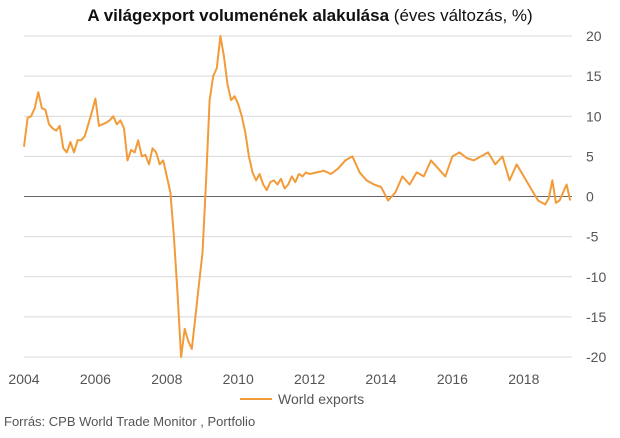  What do you see at coordinates (95, 379) in the screenshot?
I see `x-tick-label: 2006` at bounding box center [95, 379].